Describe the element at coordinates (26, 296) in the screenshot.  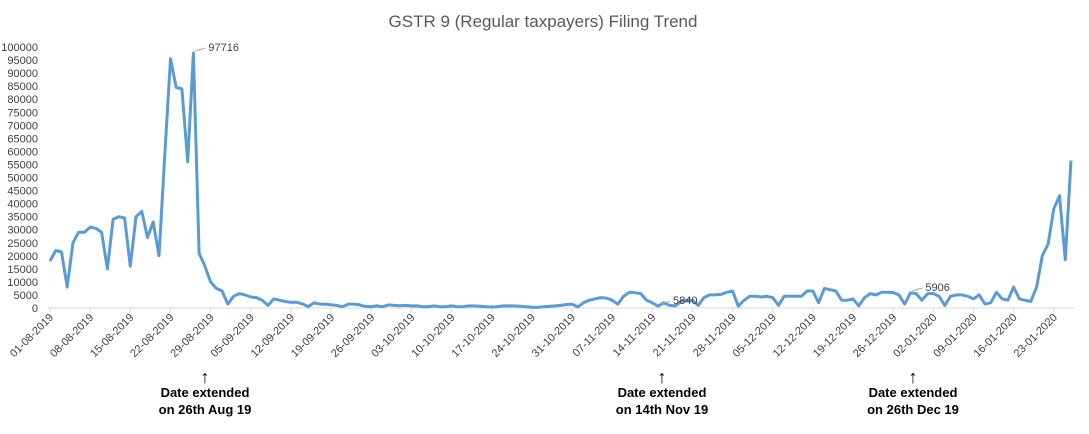
I see `y-tick-label: 5000` at that location.